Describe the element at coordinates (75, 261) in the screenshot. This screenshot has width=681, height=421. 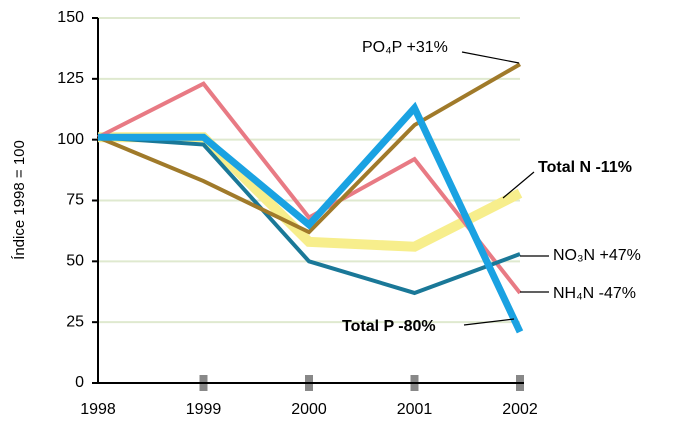
I see `y-tick-label: 50` at that location.